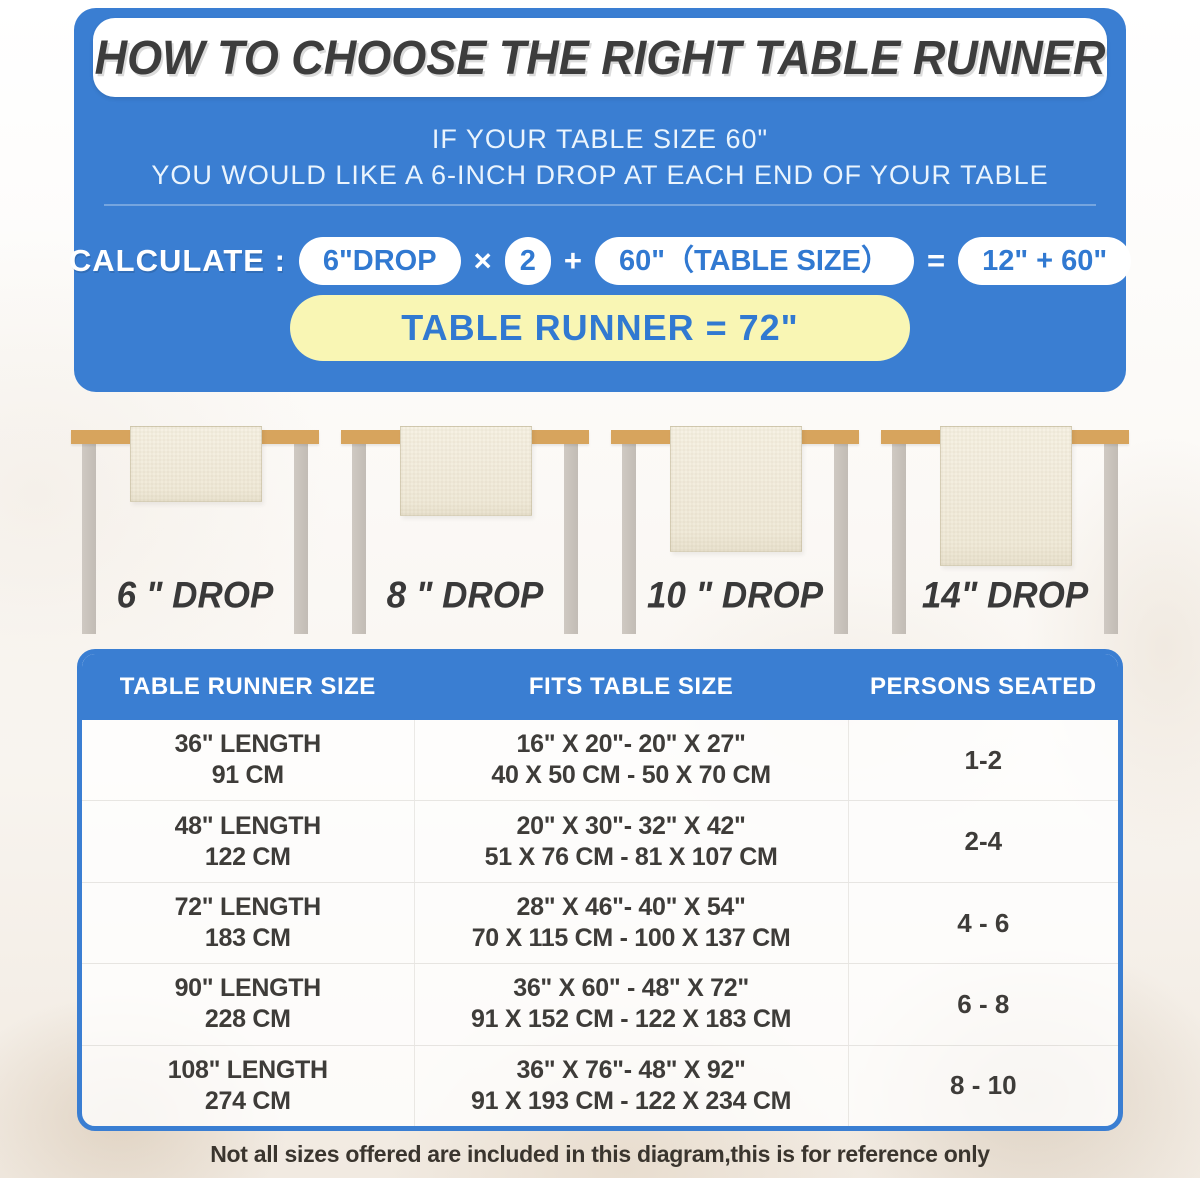  Describe the element at coordinates (247, 775) in the screenshot. I see `runner-length-cm: 91 CM` at that location.